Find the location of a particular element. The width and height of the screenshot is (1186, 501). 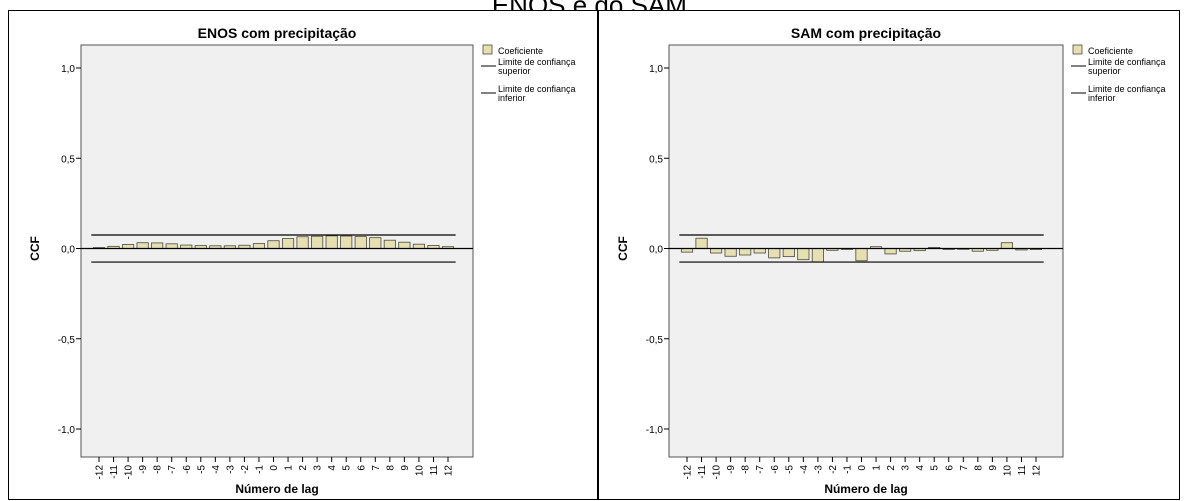

sam-ytick-label: 0,5 is located at coordinates (656, 159).